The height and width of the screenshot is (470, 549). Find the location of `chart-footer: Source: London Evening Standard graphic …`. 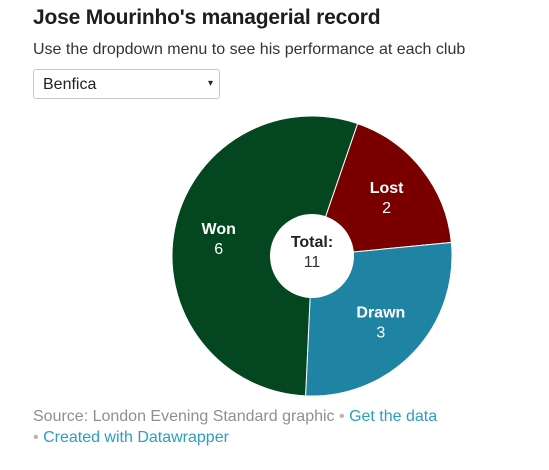

chart-footer: Source: London Evening Standard graphic … is located at coordinates (268, 427).